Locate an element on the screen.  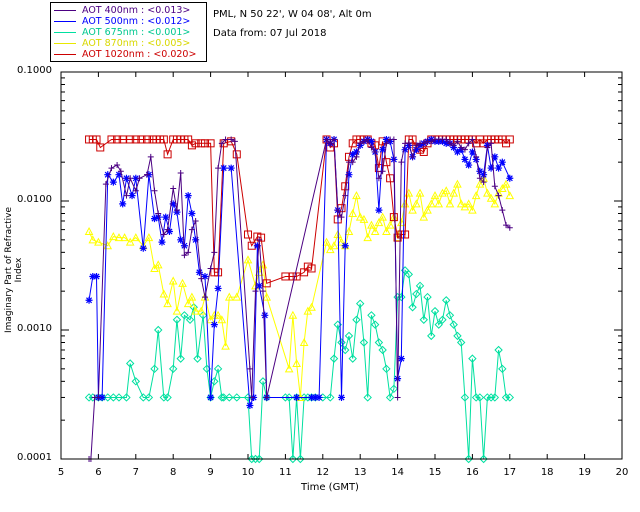
x-tick-label: 18 is located at coordinates (547, 472).